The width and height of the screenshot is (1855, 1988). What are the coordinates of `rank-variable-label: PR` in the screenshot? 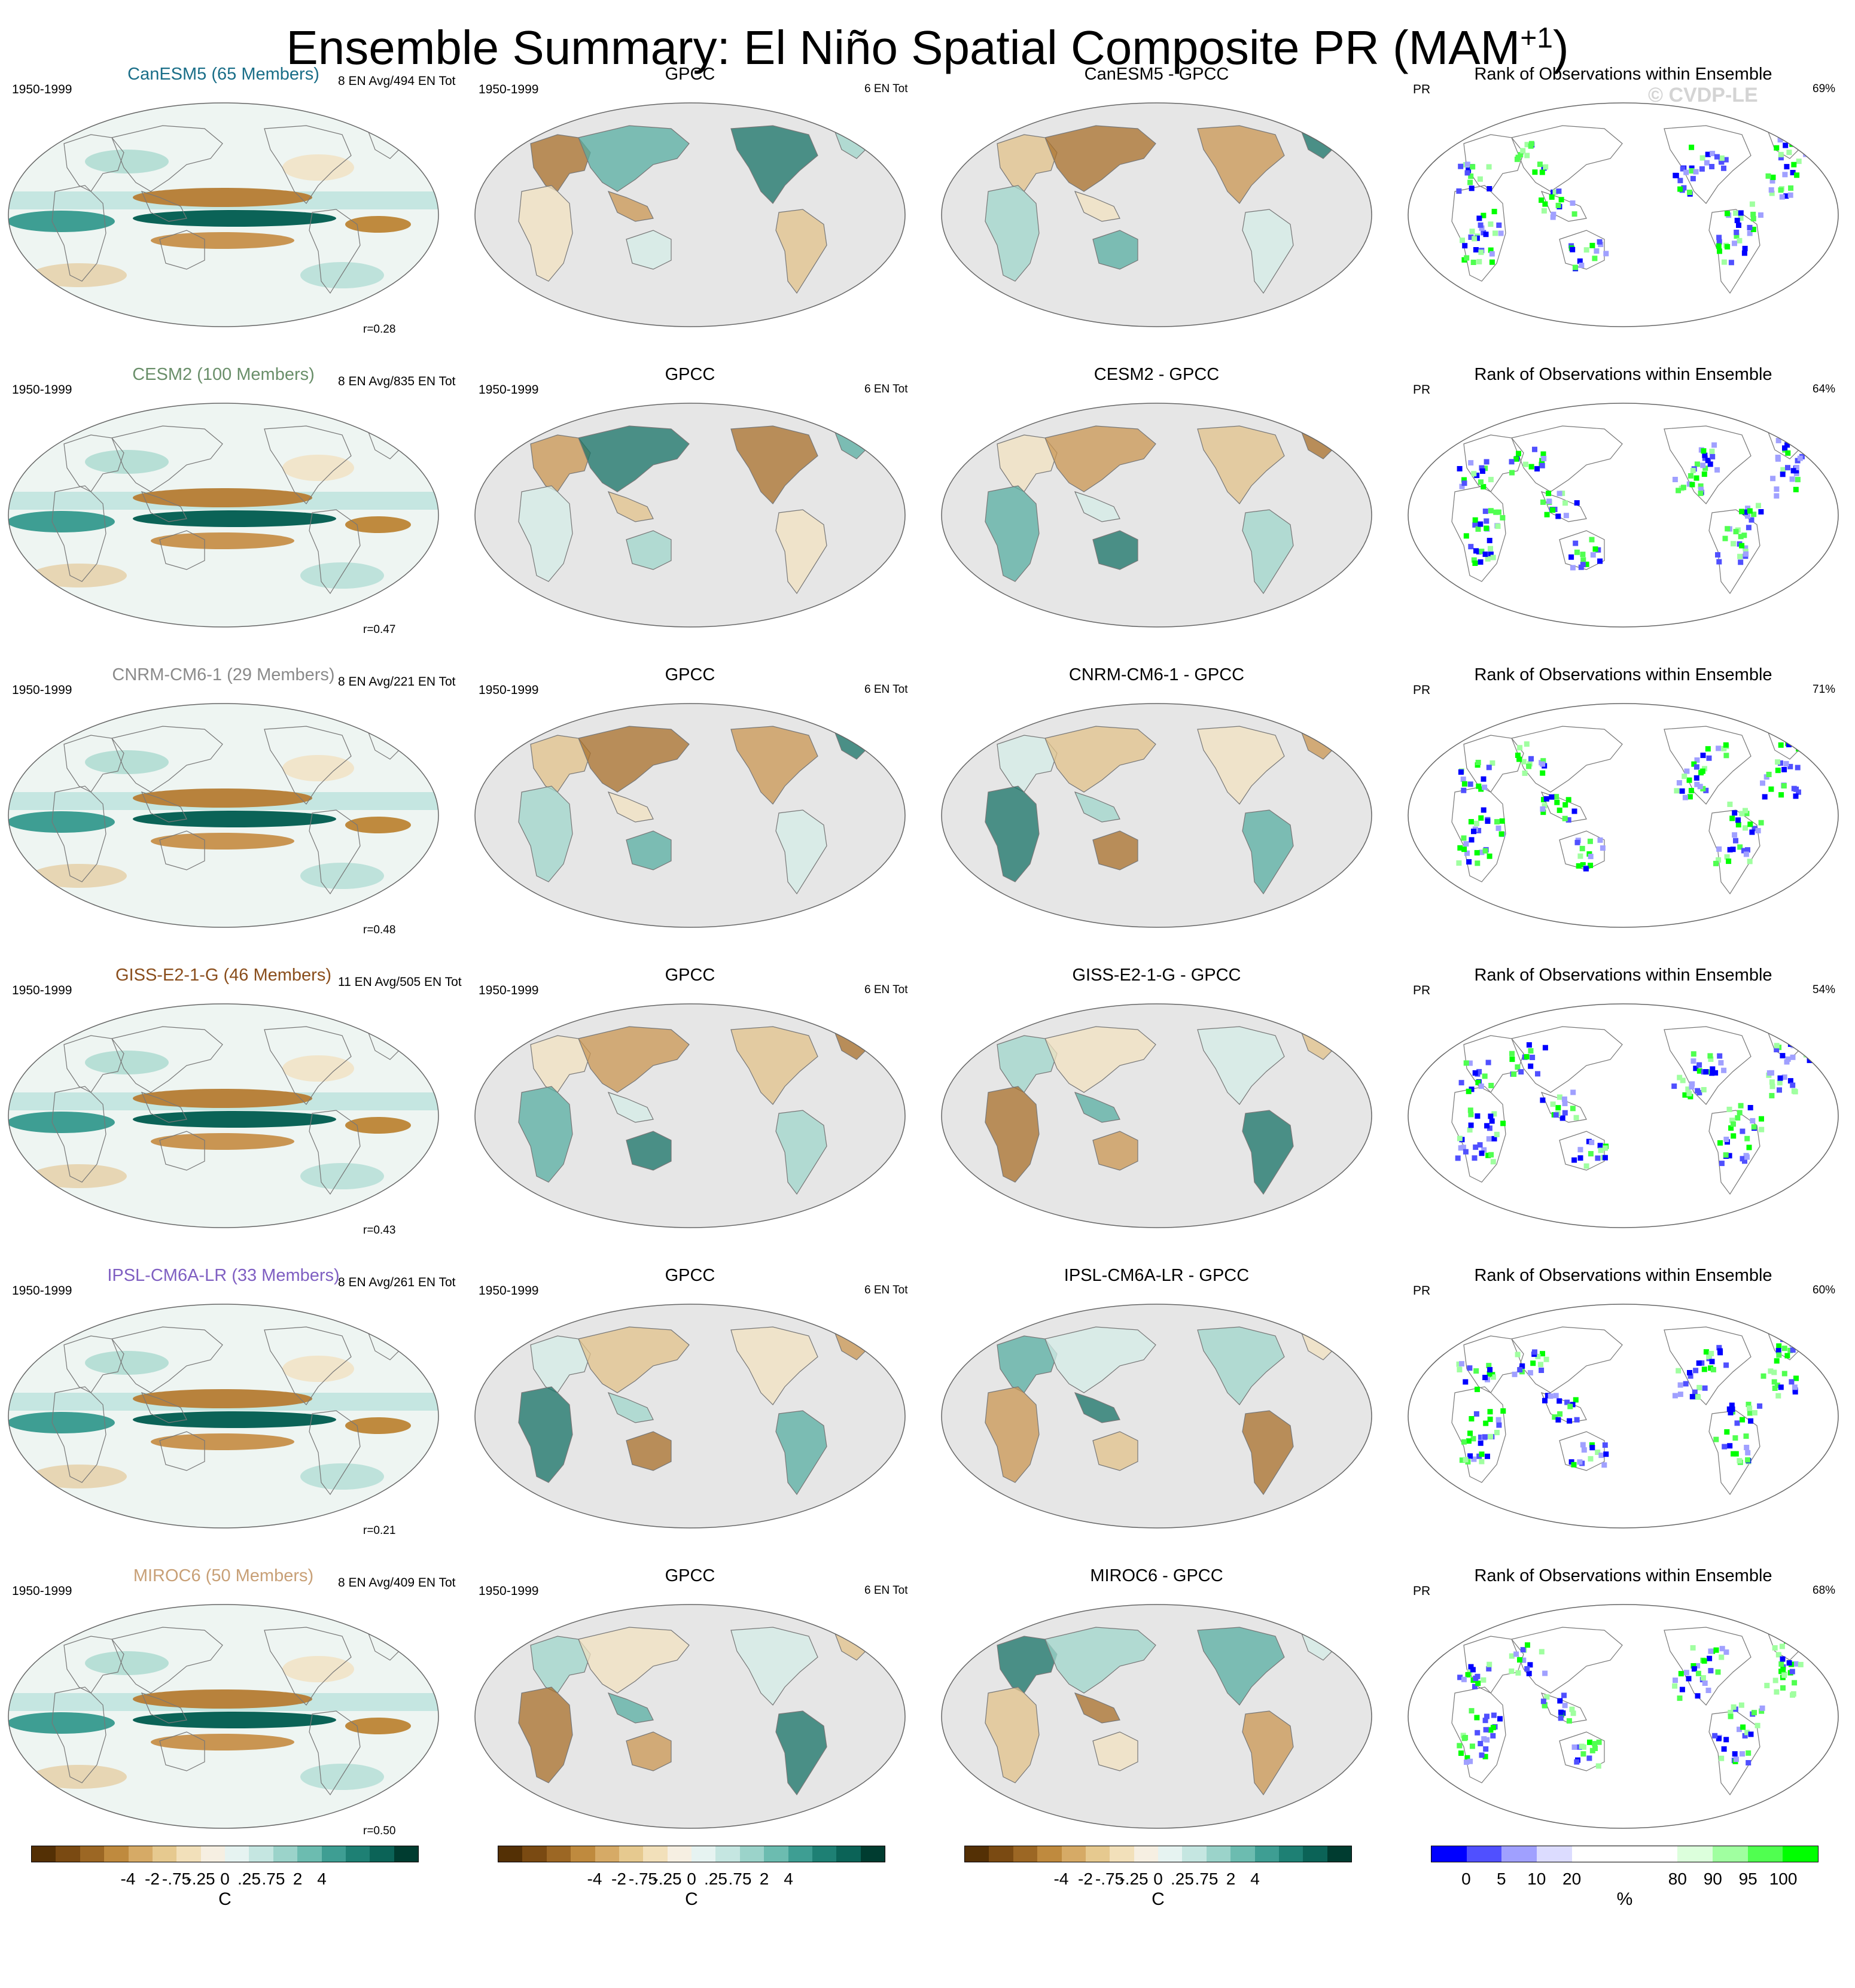 It's located at (1422, 390).